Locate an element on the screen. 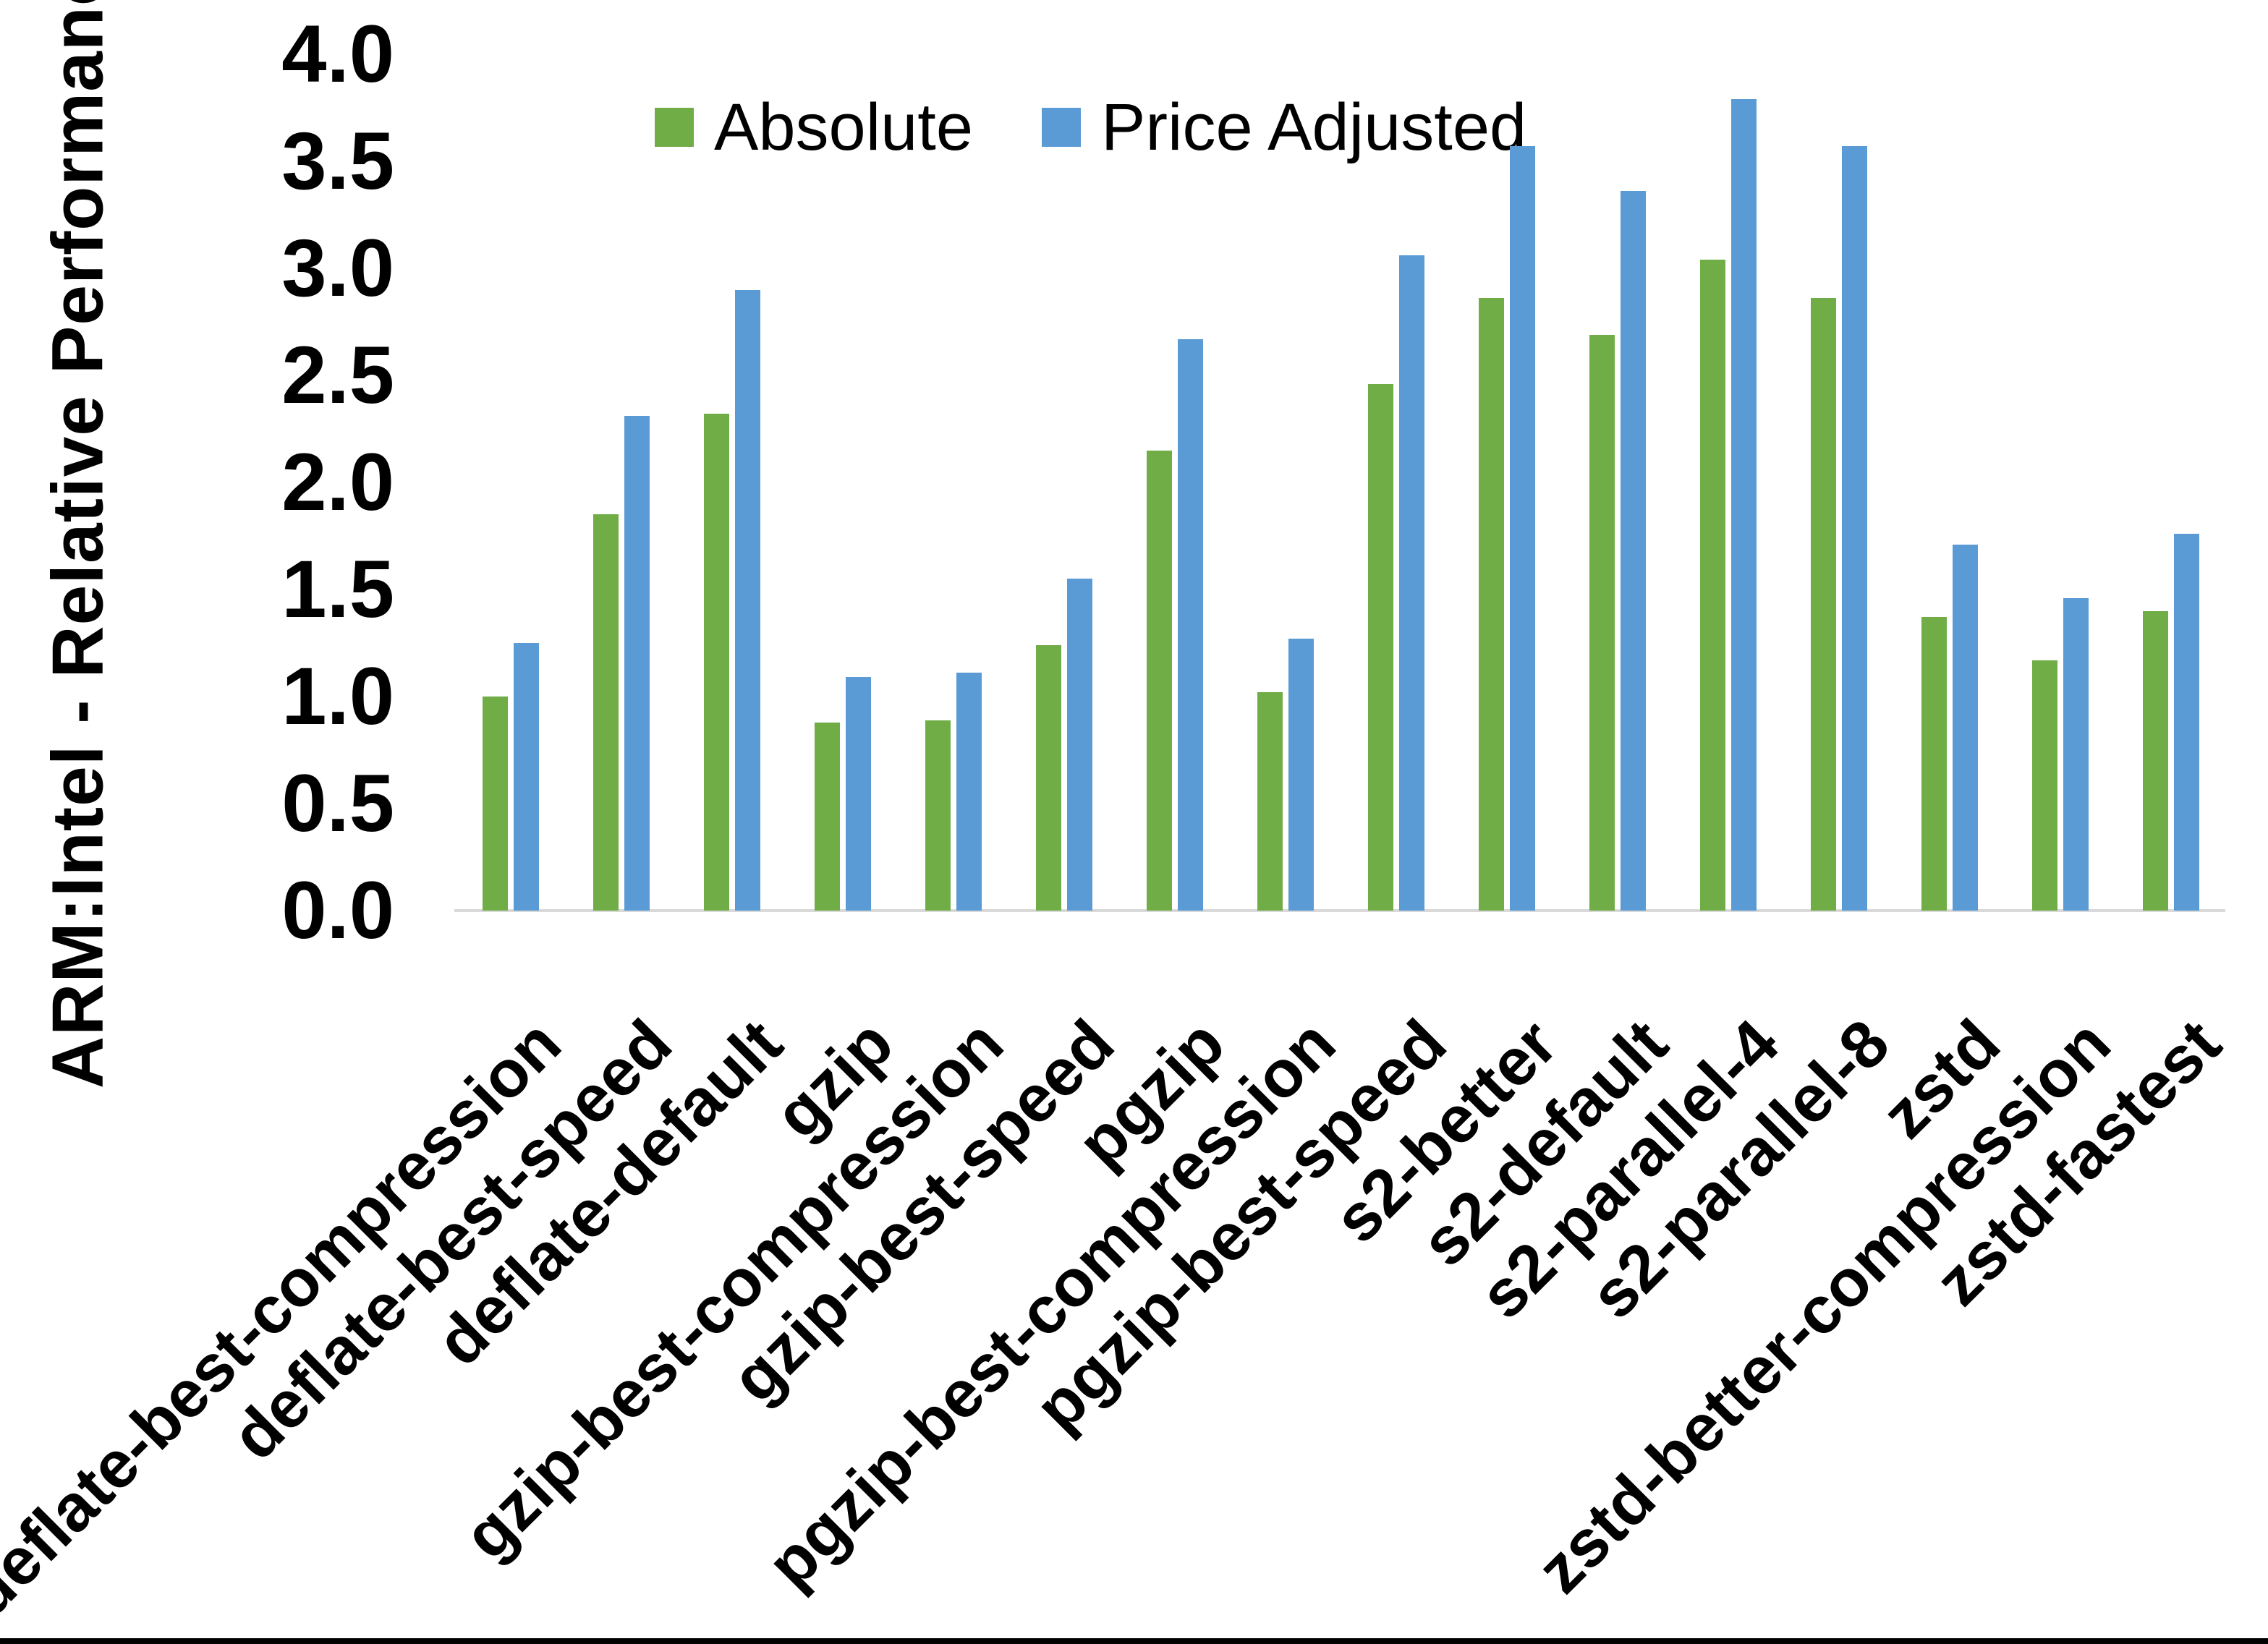 The image size is (2268, 1644). x-axis-line is located at coordinates (1339, 910).